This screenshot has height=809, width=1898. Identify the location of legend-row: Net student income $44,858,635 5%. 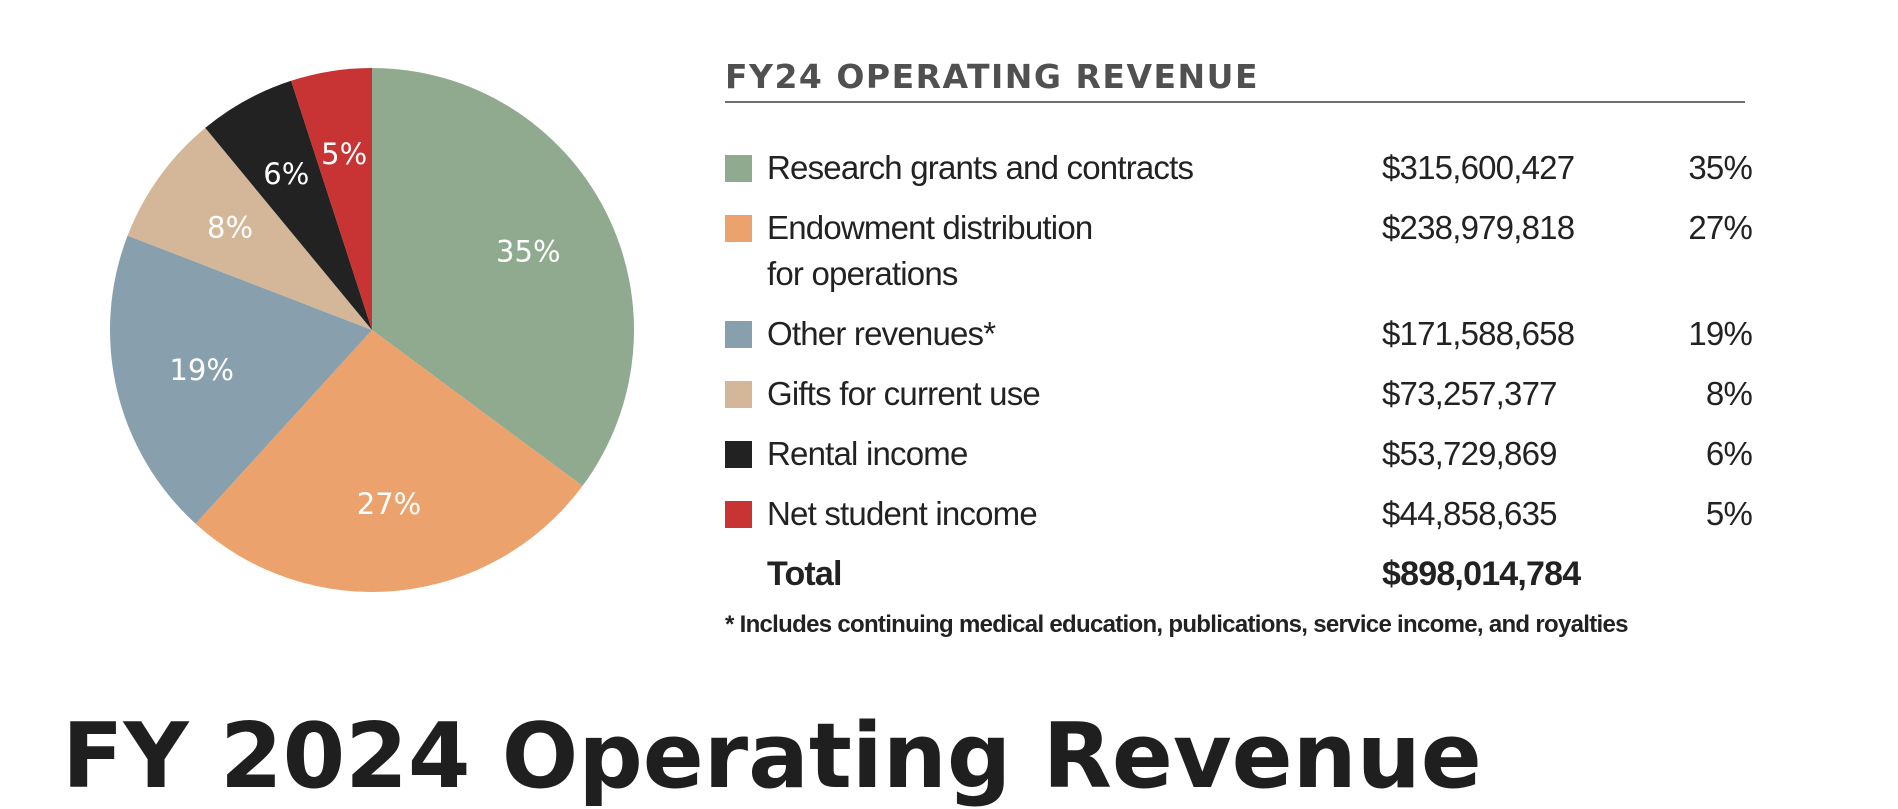
(1239, 514).